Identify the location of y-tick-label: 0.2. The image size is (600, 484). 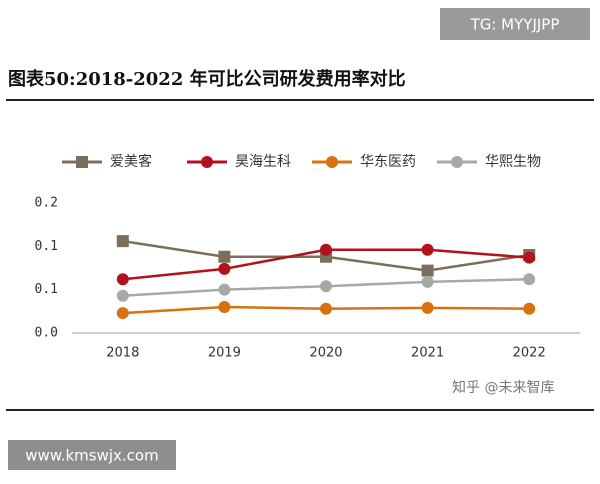
(46, 203).